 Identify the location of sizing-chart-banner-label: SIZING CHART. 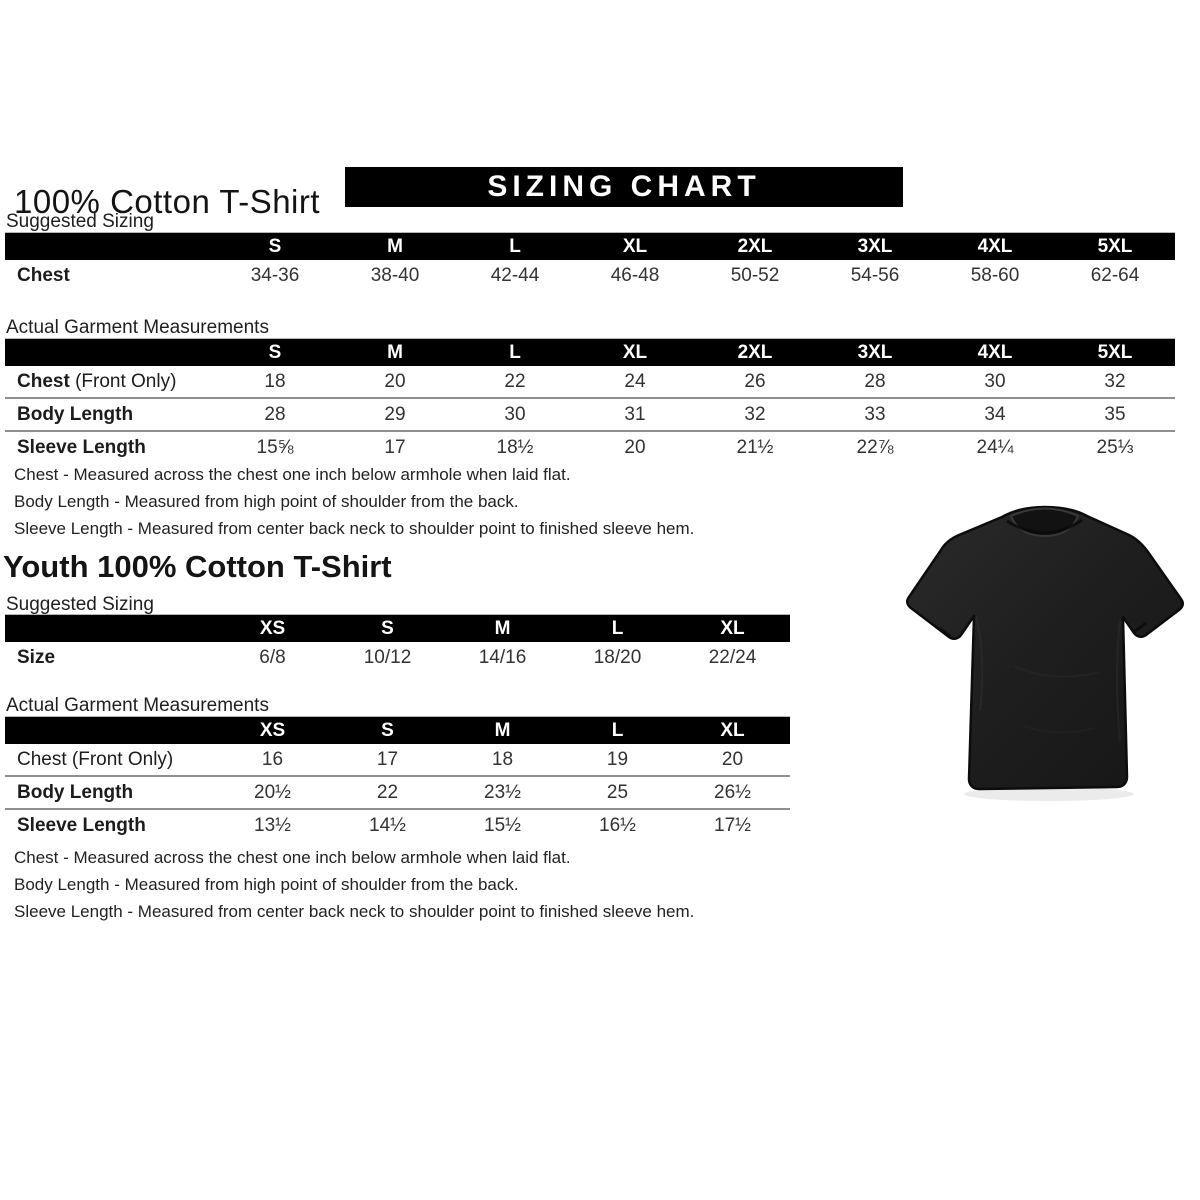
(624, 186).